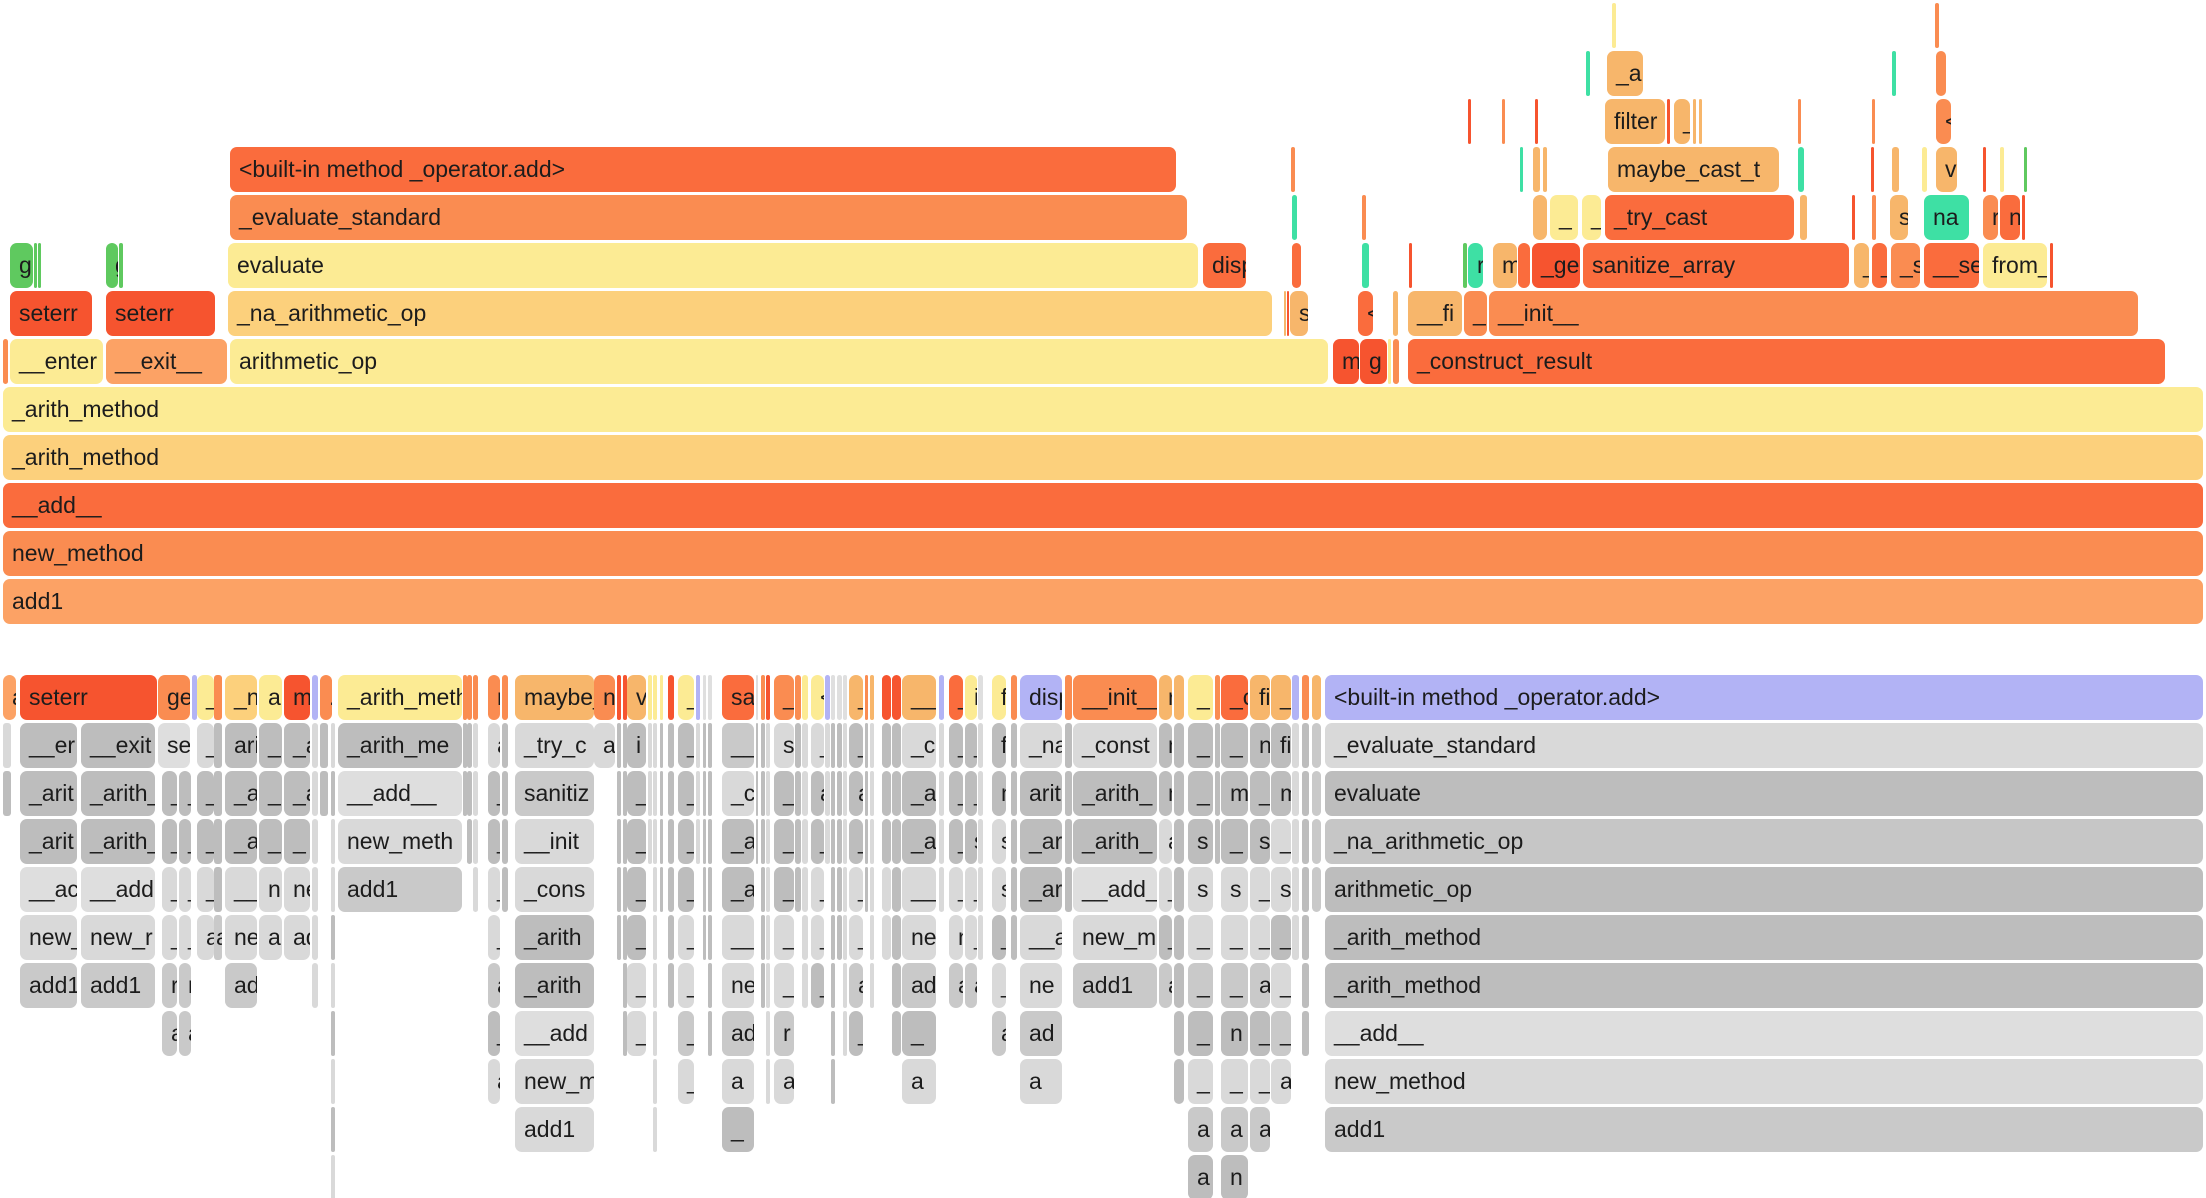 Image resolution: width=2206 pixels, height=1198 pixels. What do you see at coordinates (1165, 697) in the screenshot?
I see `leaf-frame-bar: r` at bounding box center [1165, 697].